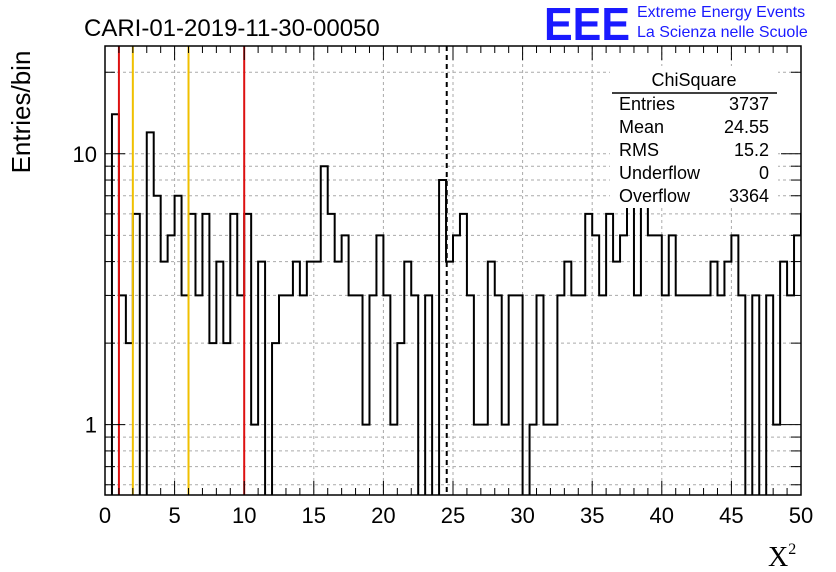 The height and width of the screenshot is (572, 836). I want to click on stats-value-overflow: 3364, so click(749, 196).